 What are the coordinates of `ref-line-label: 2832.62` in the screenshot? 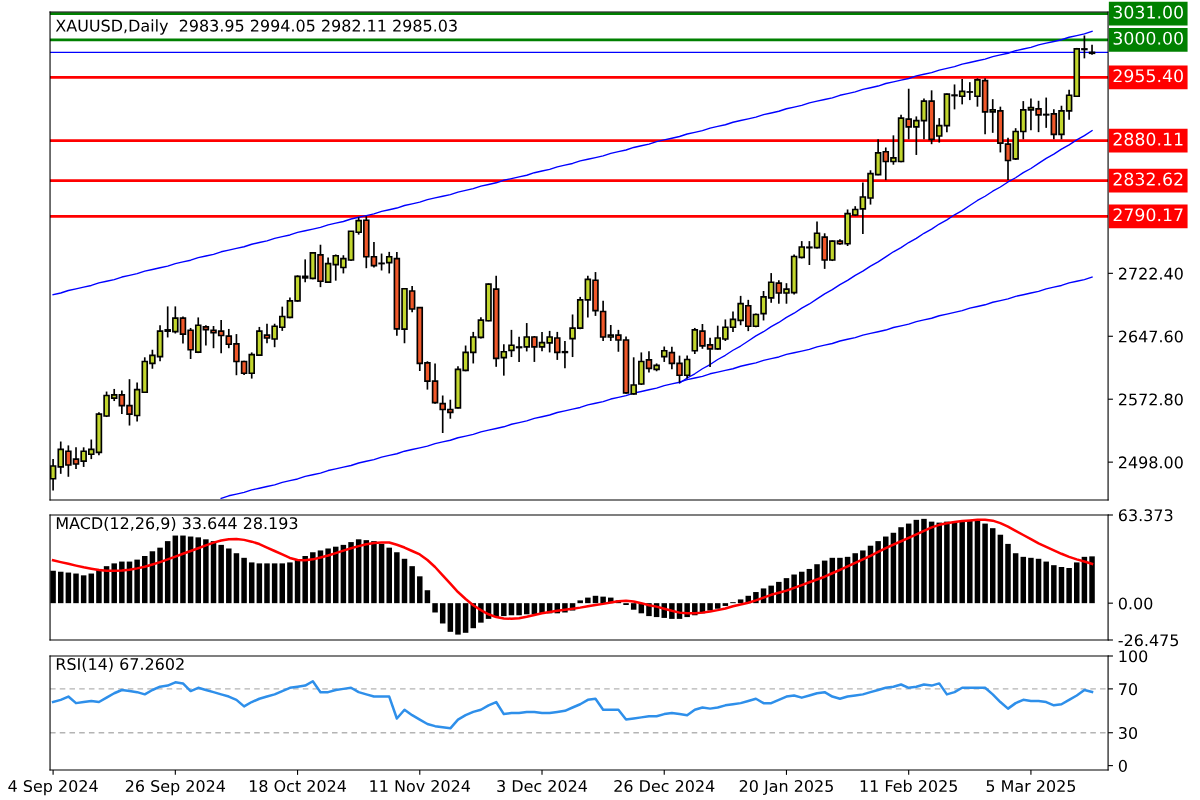 It's located at (1148, 179).